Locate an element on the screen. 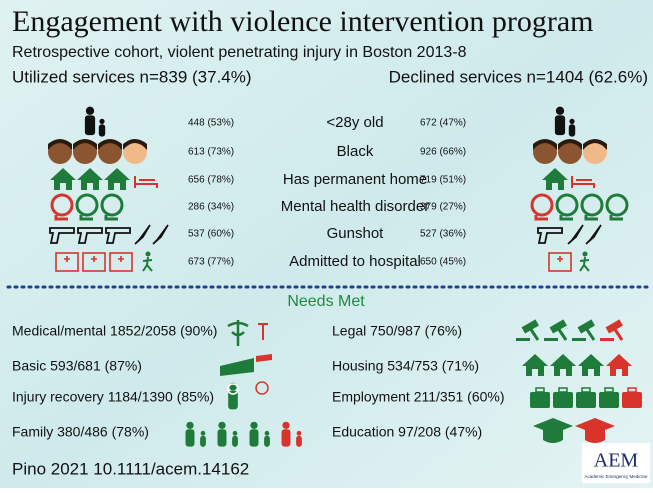  row-label: Black is located at coordinates (355, 151).